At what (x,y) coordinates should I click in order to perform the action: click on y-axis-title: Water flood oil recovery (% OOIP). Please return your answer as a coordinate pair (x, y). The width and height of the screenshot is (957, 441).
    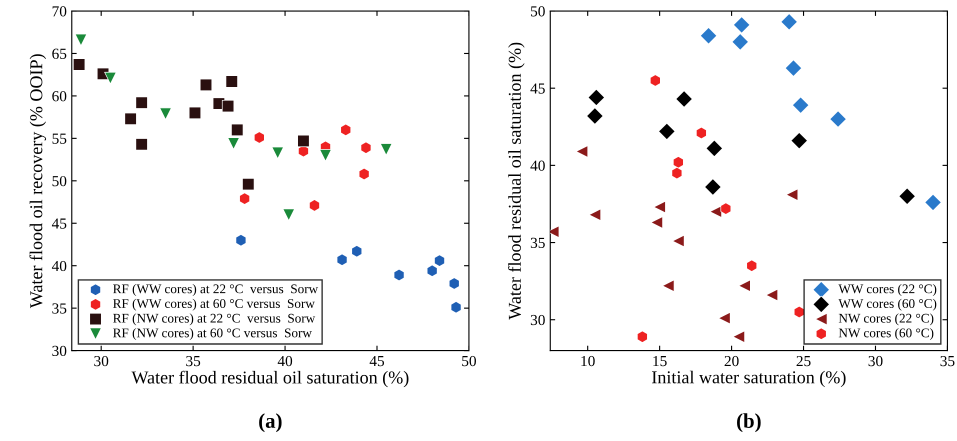
    Looking at the image, I should click on (37, 181).